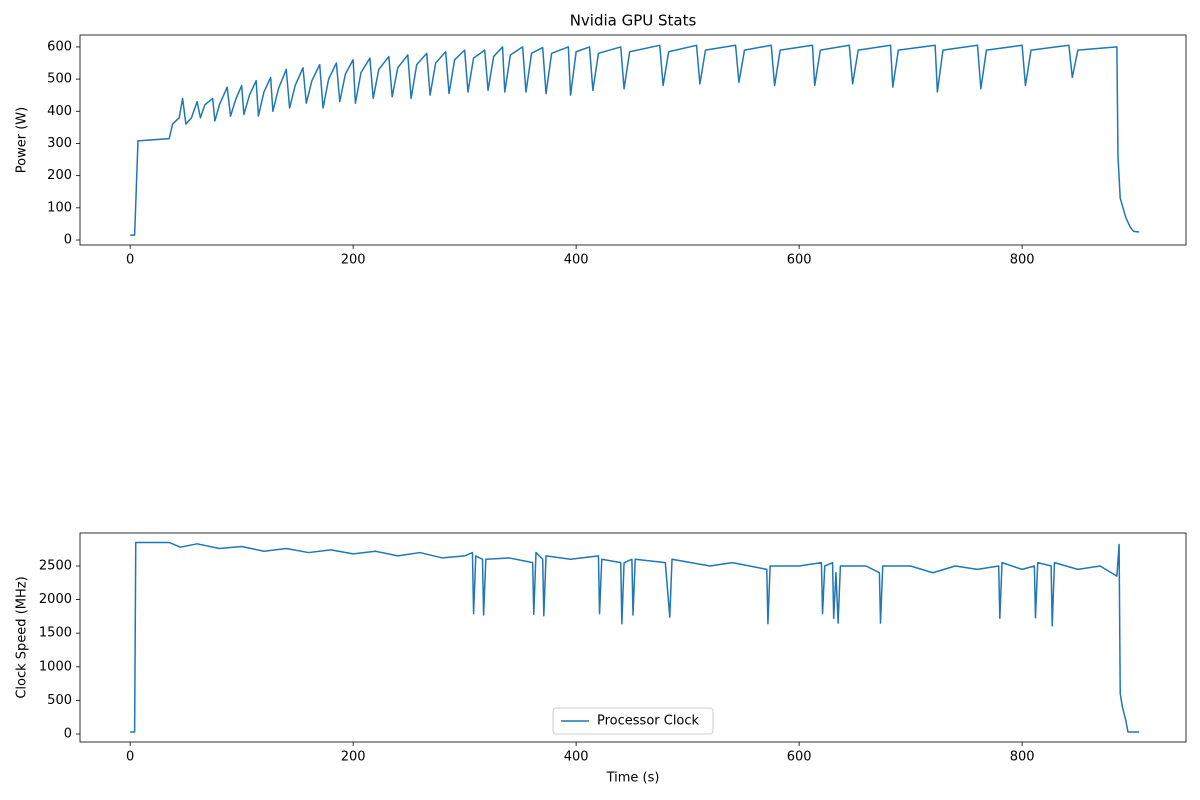 The height and width of the screenshot is (800, 1200). Describe the element at coordinates (59, 175) in the screenshot. I see `y-tick-label: 200` at that location.